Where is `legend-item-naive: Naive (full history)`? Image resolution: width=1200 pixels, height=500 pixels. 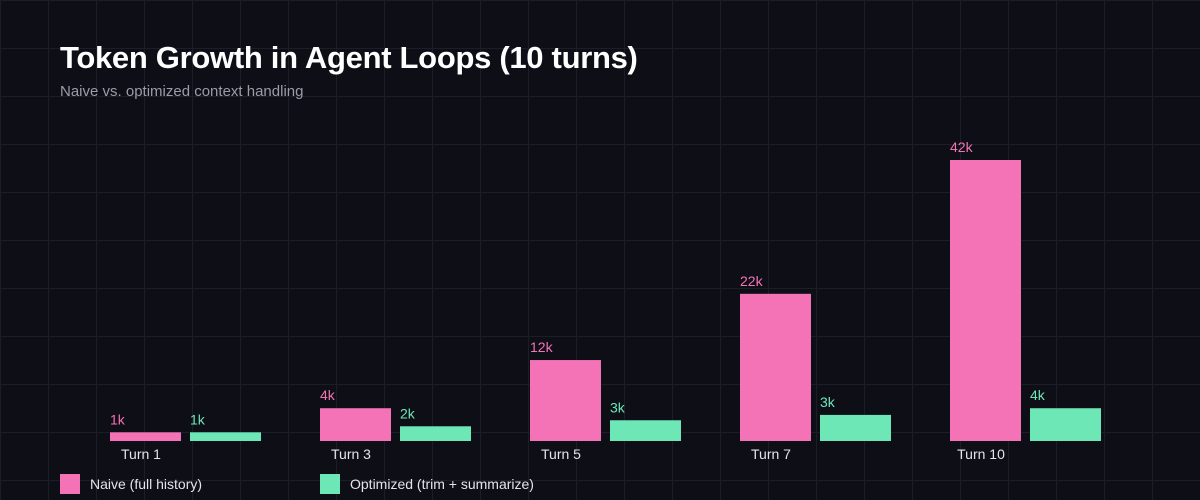
legend-item-naive: Naive (full history) is located at coordinates (131, 484).